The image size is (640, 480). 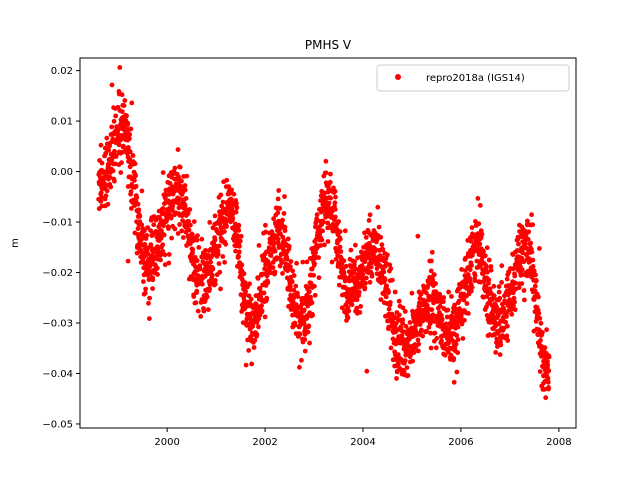 I want to click on y-tick-label: 0.01, so click(x=62, y=122).